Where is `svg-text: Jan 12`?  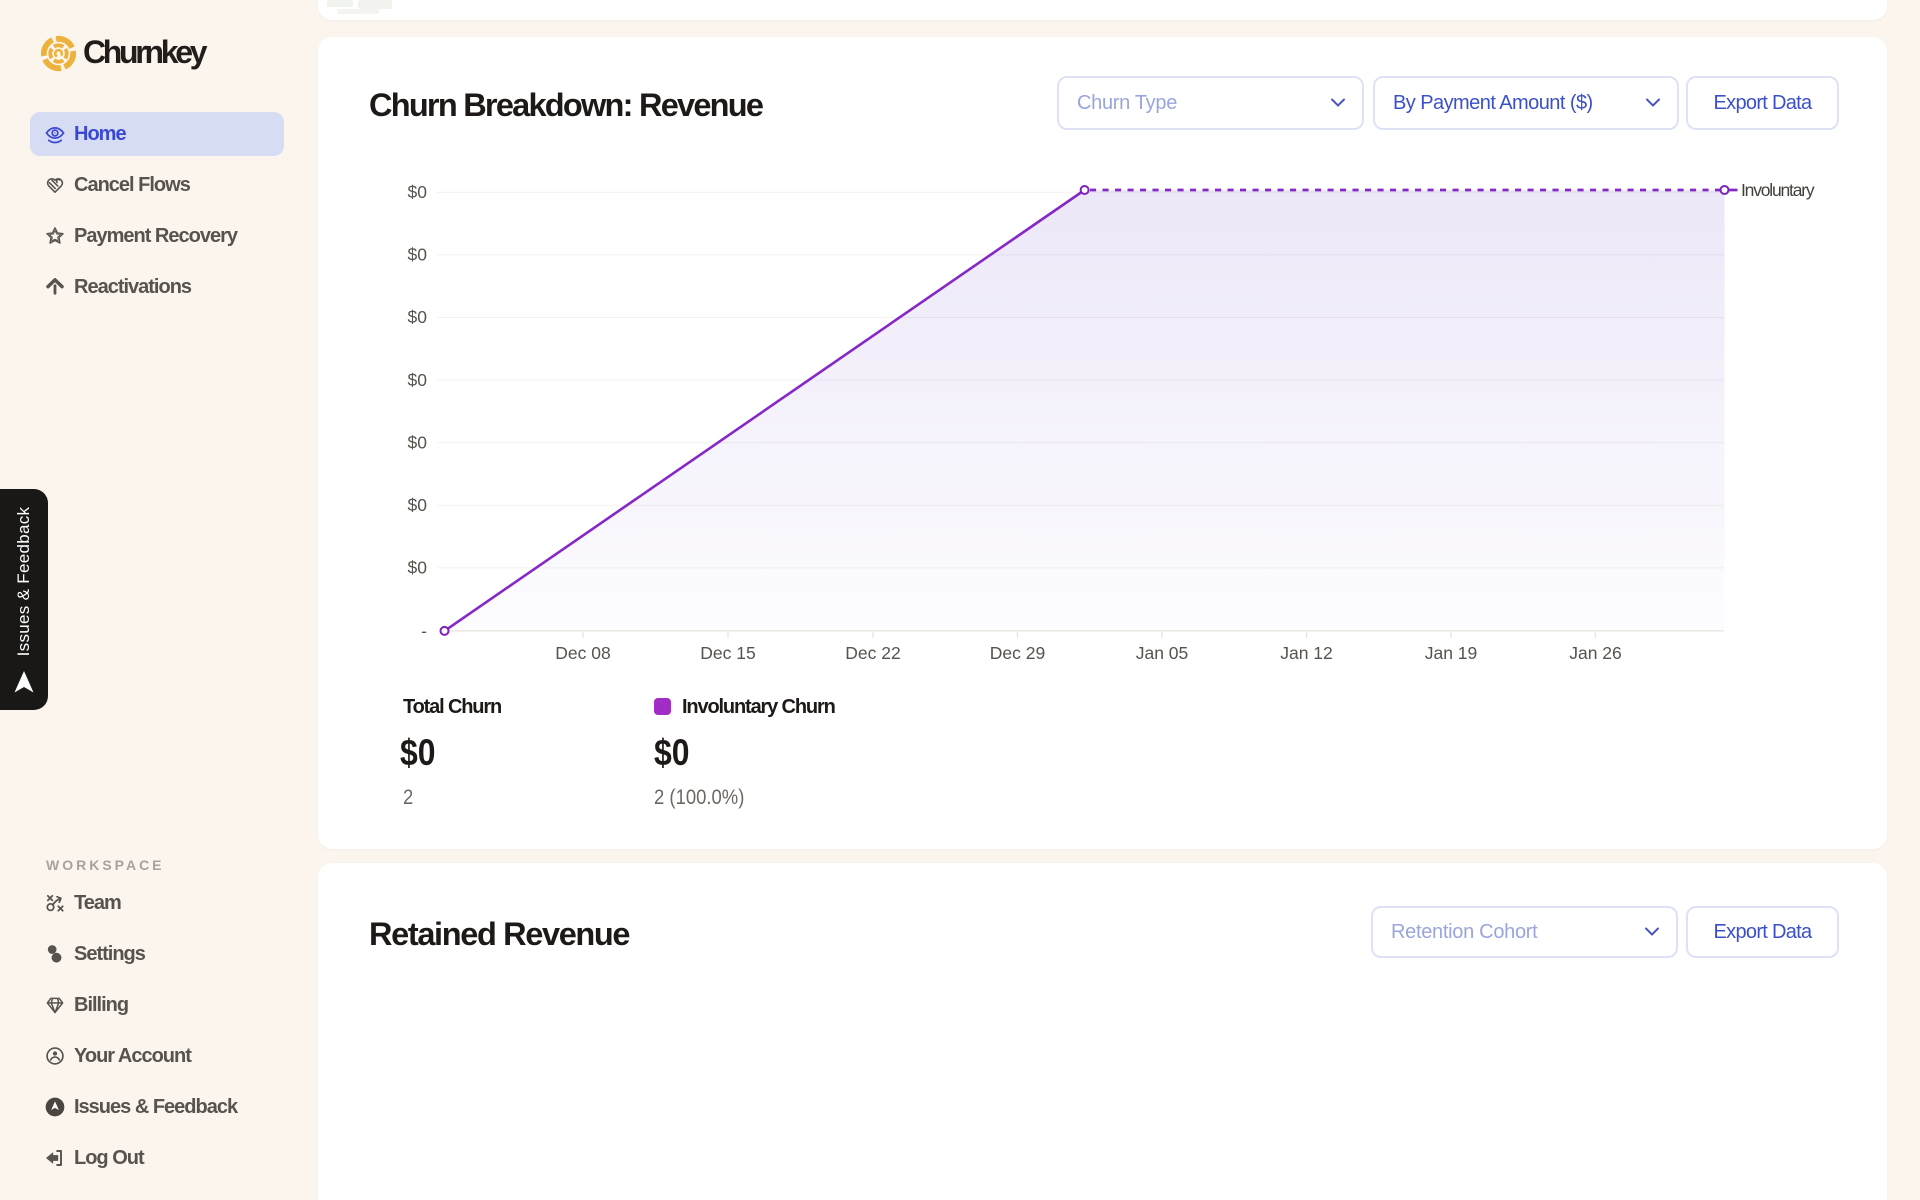 svg-text: Jan 12 is located at coordinates (1306, 653).